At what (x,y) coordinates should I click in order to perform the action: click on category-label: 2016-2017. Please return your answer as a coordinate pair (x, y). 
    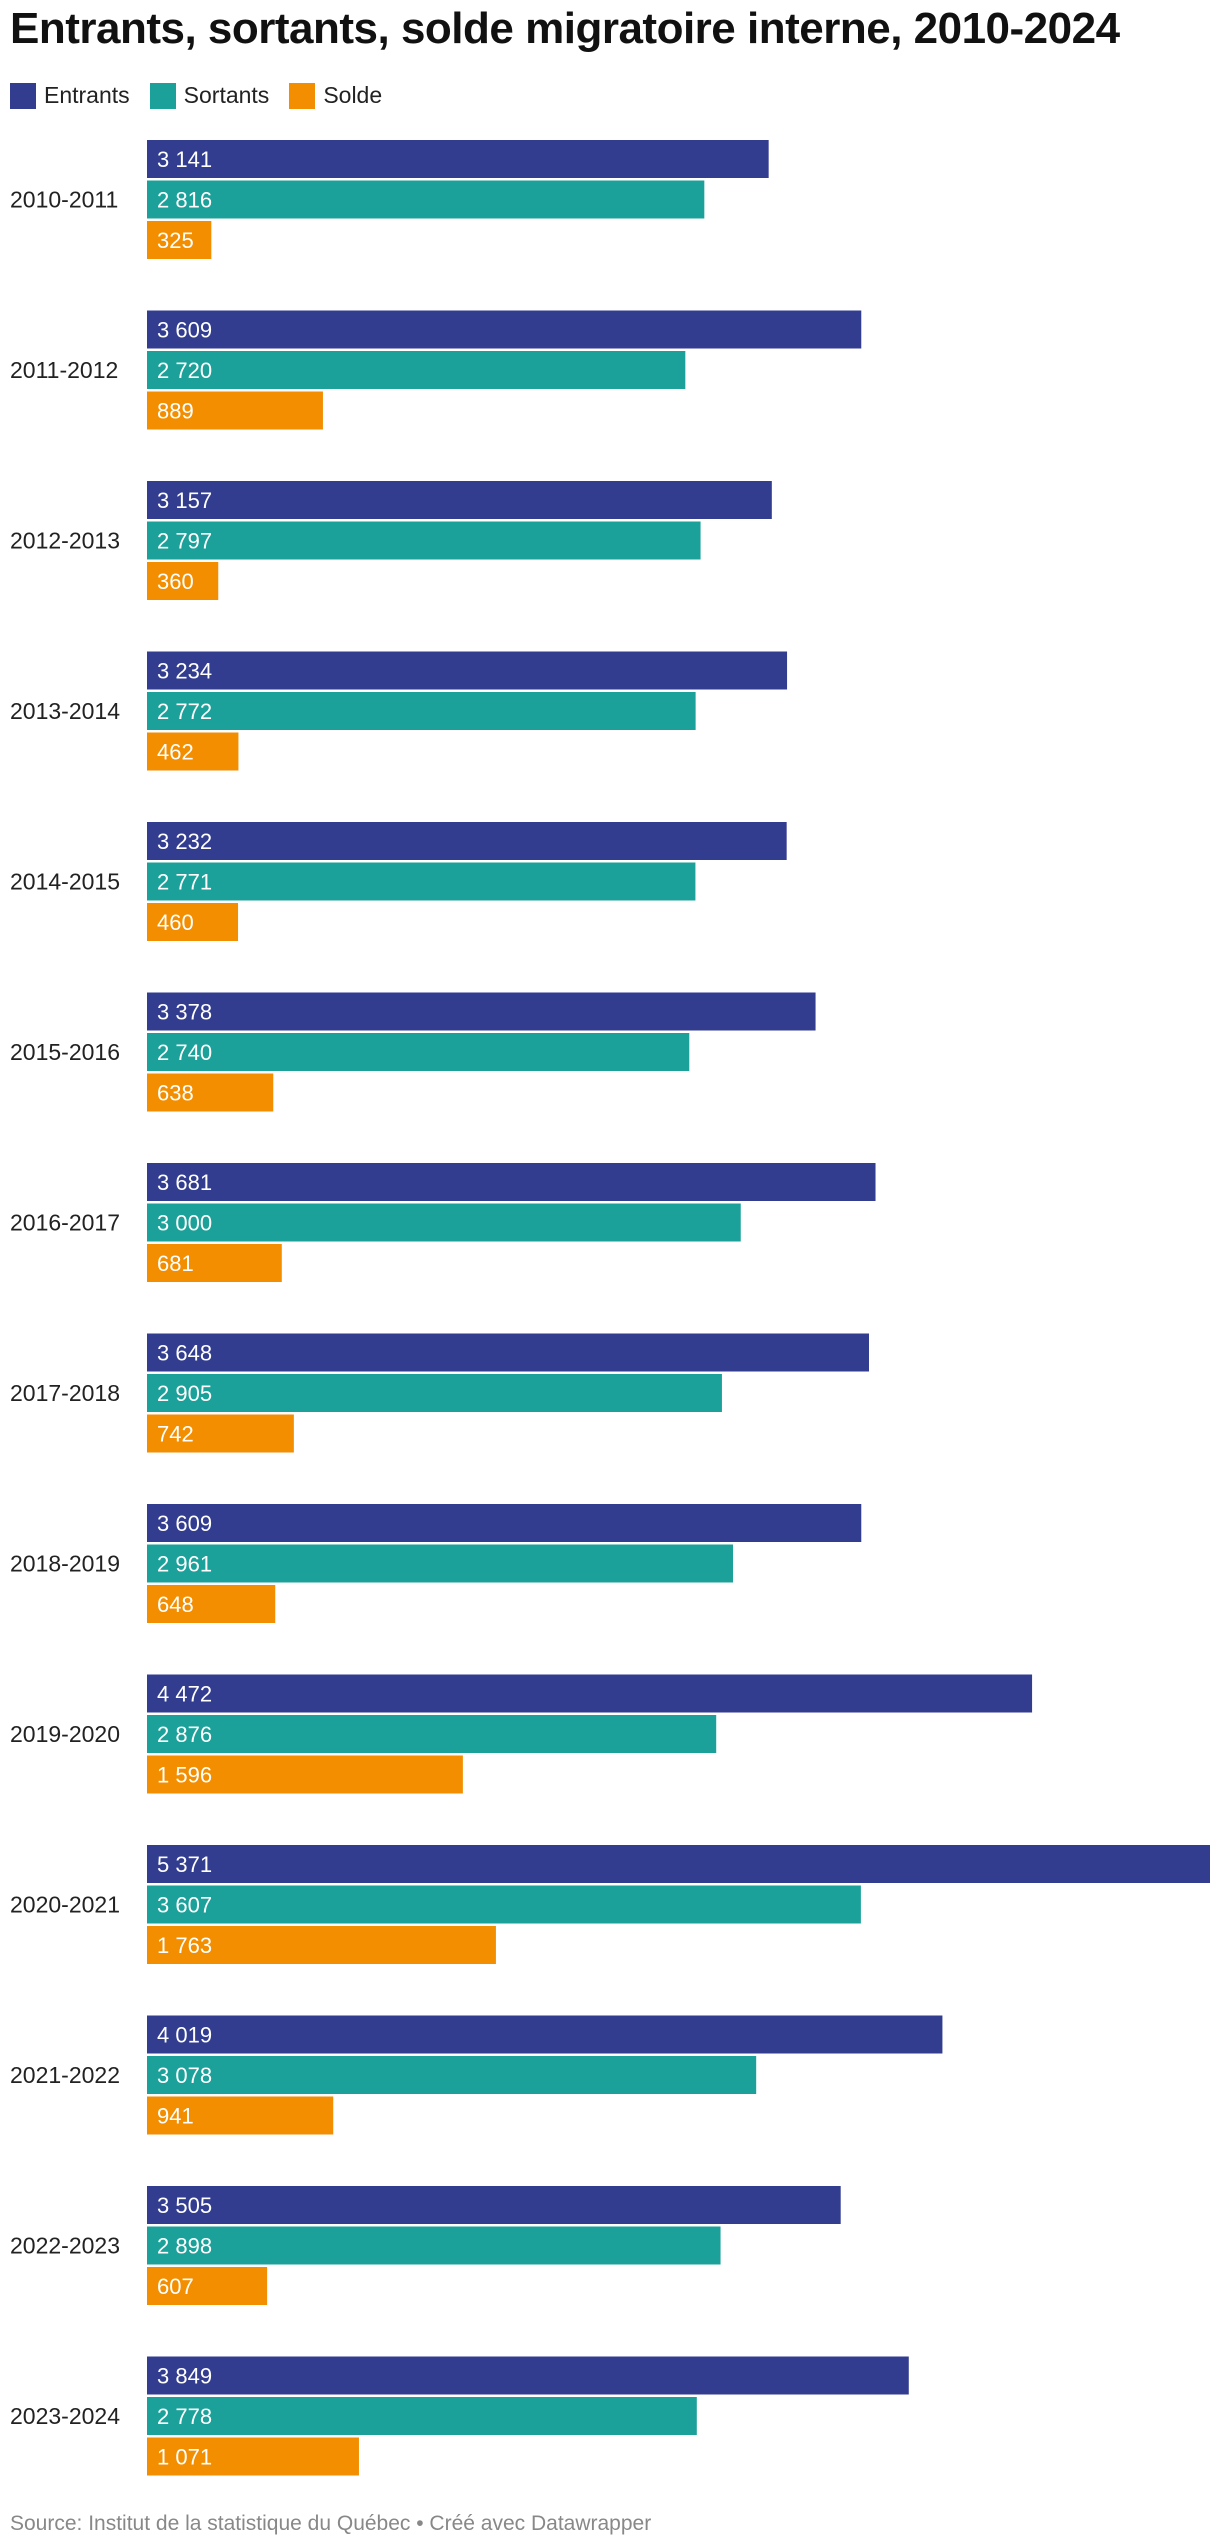
    Looking at the image, I should click on (65, 1223).